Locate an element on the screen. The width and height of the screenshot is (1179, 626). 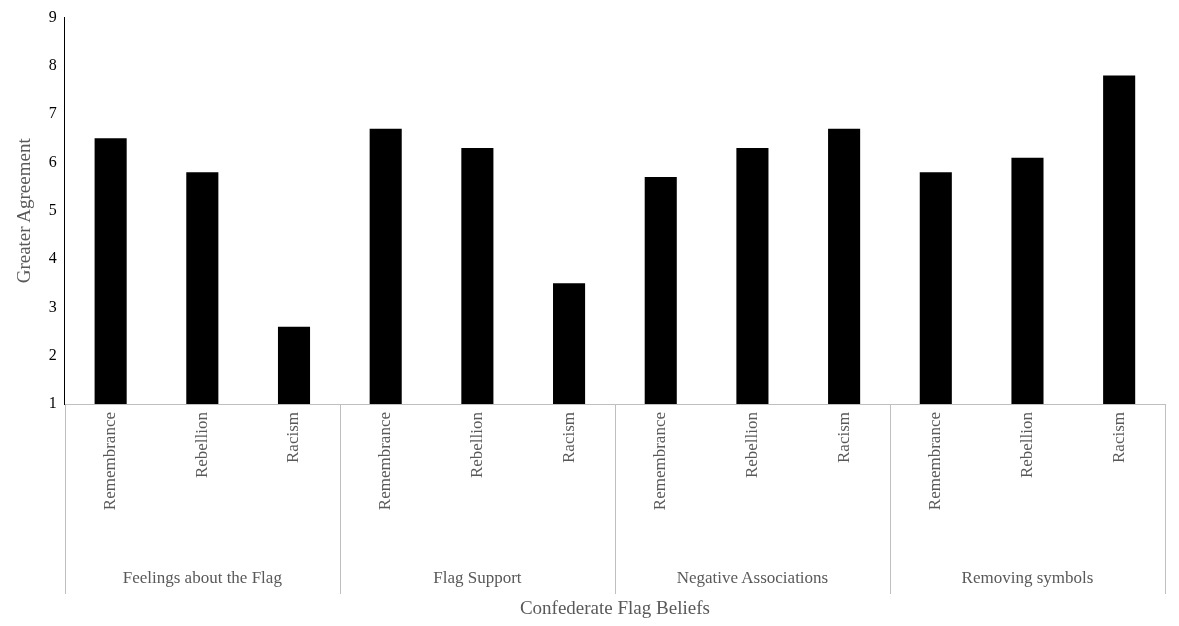
y-tick-label: 5 is located at coordinates (52, 209).